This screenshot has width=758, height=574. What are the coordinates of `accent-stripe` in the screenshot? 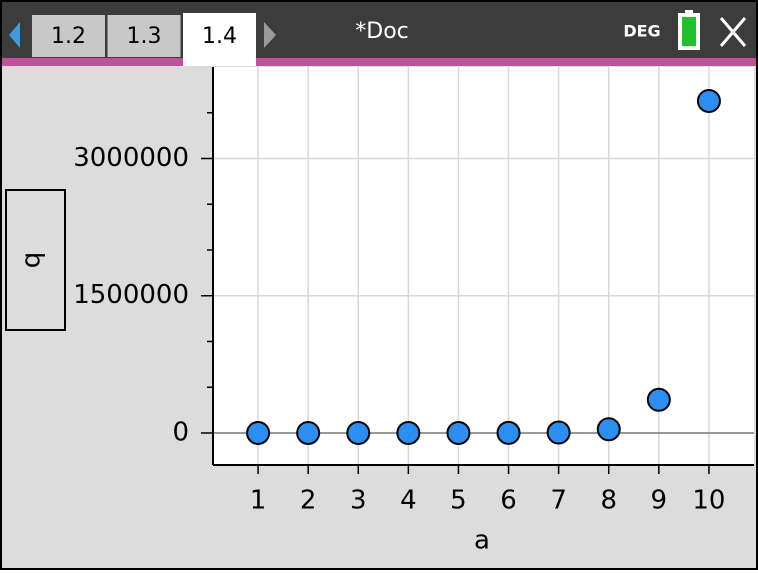 It's located at (379, 62).